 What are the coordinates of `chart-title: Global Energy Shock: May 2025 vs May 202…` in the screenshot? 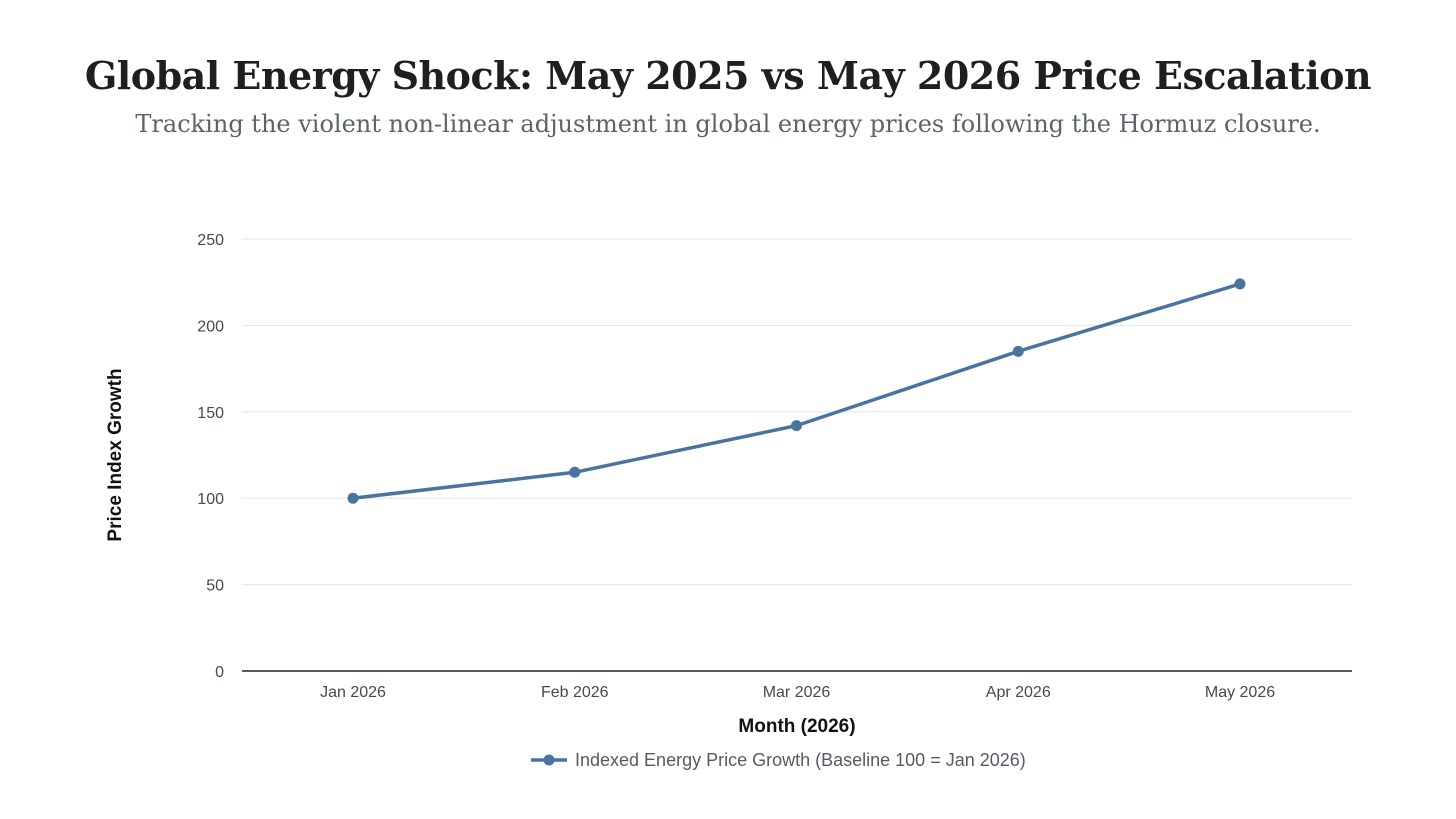 It's located at (728, 75).